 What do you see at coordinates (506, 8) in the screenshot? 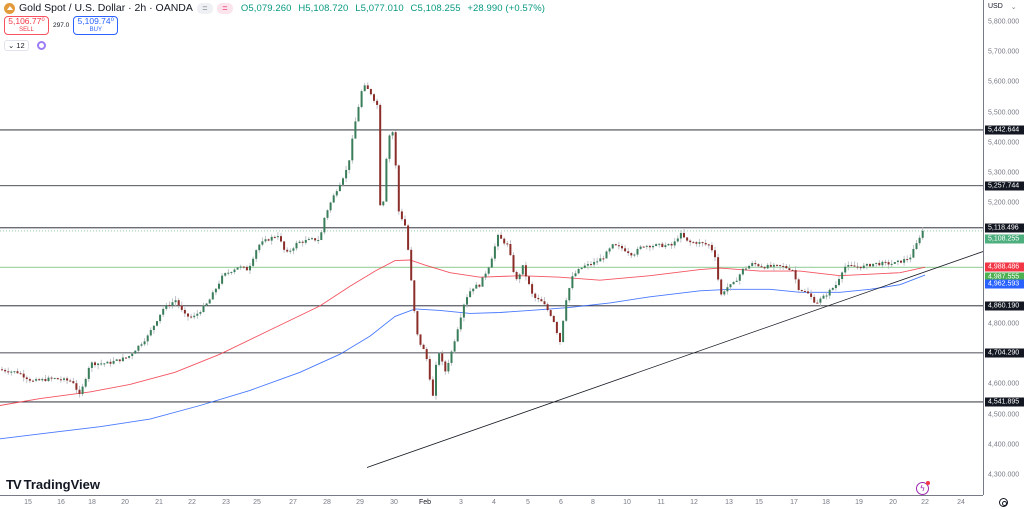
I see `ohlc-change: +28.990 (+0.57%)` at bounding box center [506, 8].